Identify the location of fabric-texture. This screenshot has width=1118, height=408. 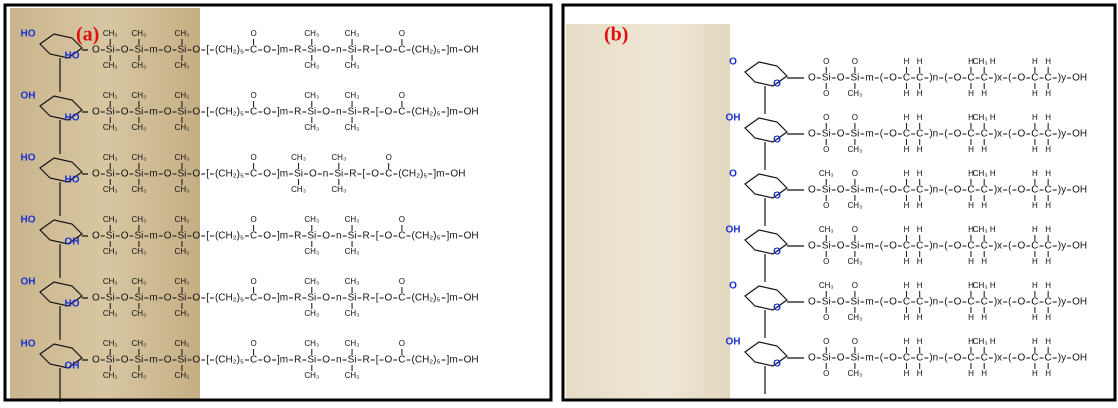
(648, 212).